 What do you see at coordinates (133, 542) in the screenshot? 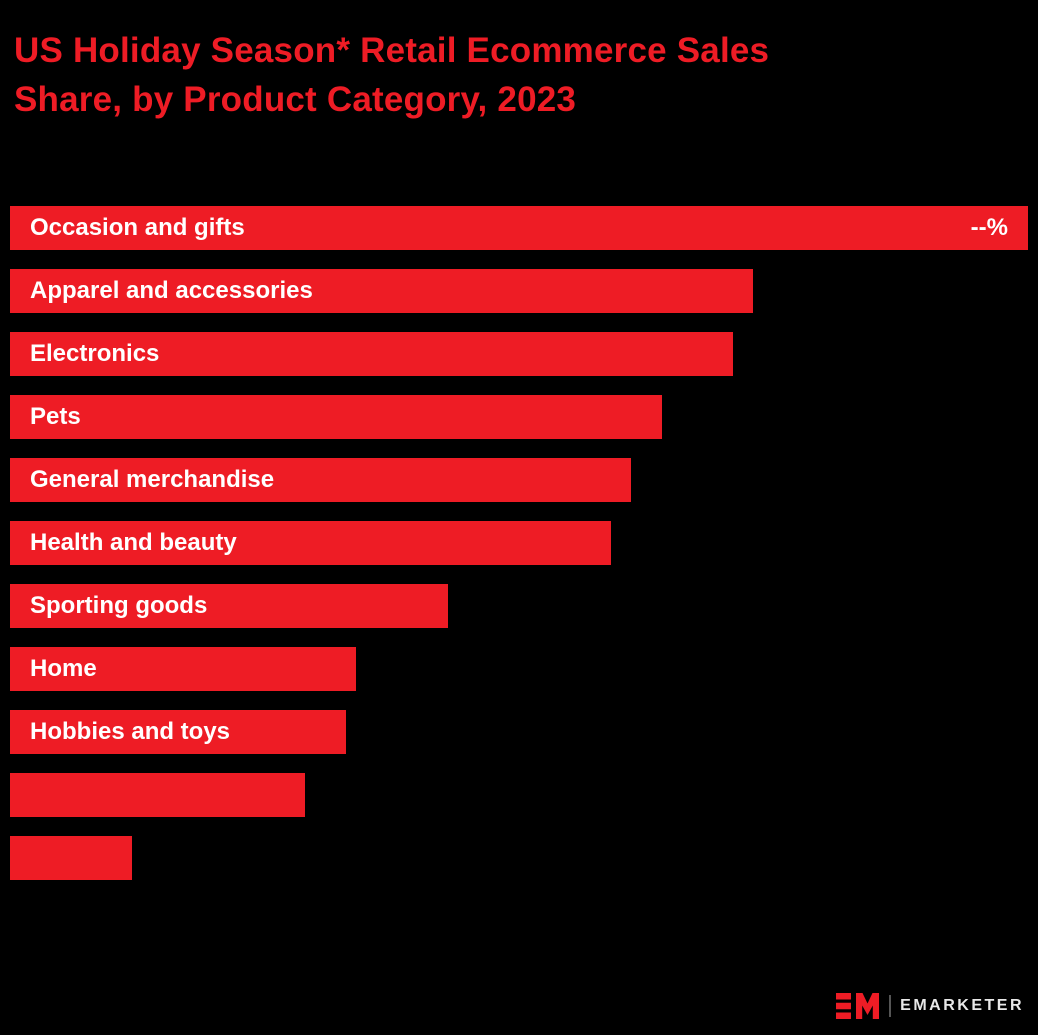
I see `bar-label: Health and beauty` at bounding box center [133, 542].